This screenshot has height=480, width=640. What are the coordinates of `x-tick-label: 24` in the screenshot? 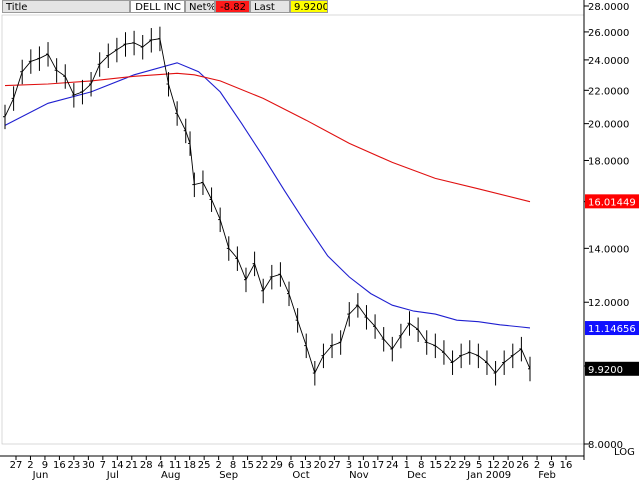 It's located at (392, 465).